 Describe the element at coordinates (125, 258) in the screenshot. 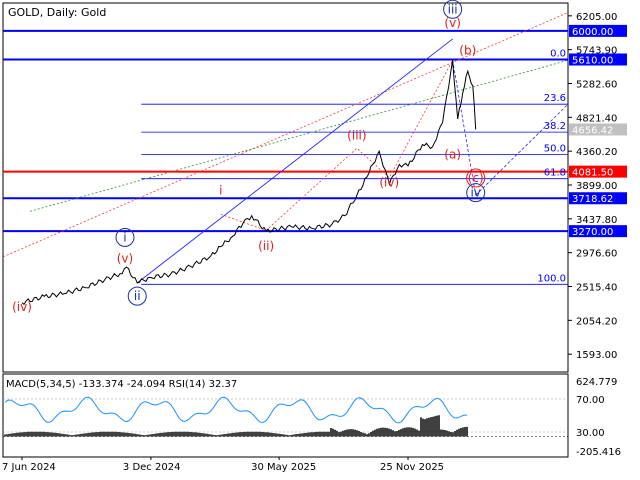

I see `wave-label-1: (v)` at that location.